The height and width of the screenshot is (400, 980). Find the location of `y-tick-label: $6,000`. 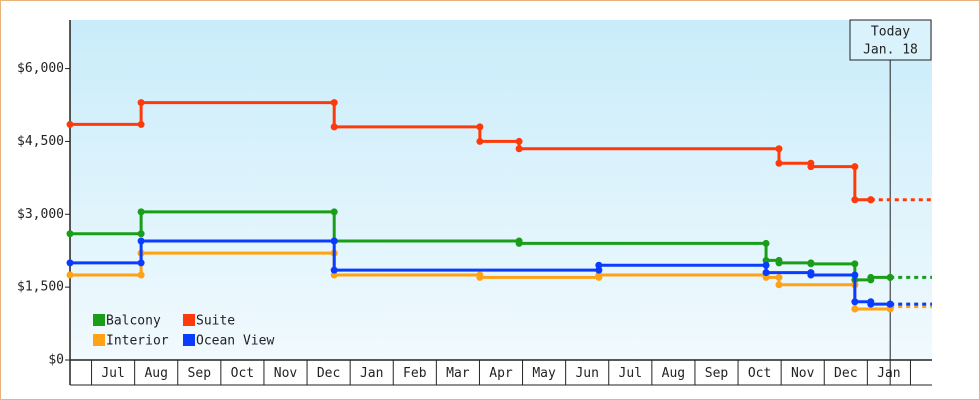

y-tick-label: $6,000 is located at coordinates (40, 68).